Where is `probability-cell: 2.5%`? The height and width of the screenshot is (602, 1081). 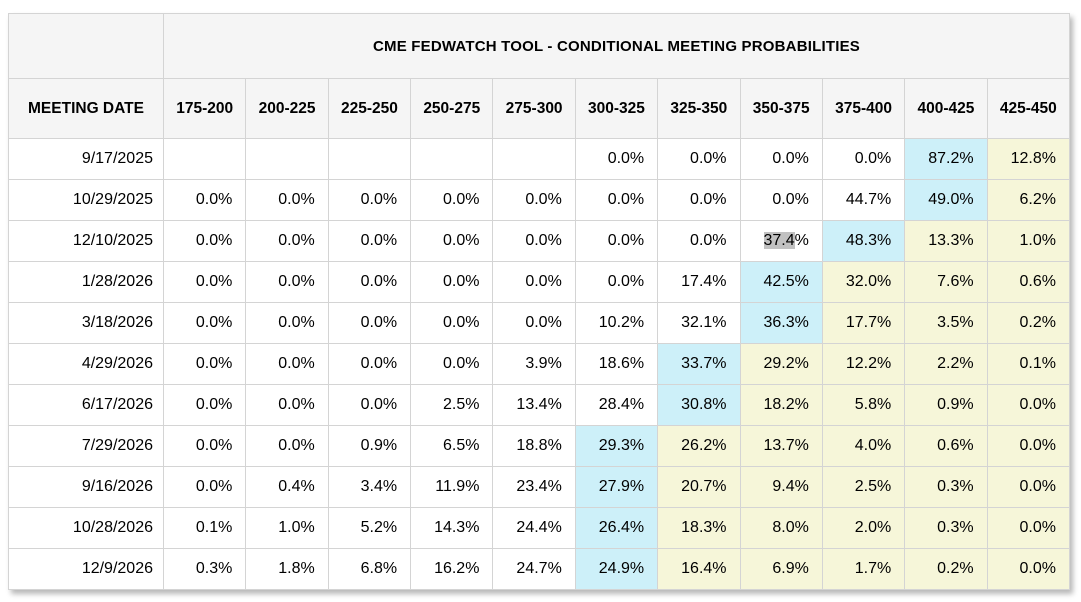 probability-cell: 2.5% is located at coordinates (452, 405).